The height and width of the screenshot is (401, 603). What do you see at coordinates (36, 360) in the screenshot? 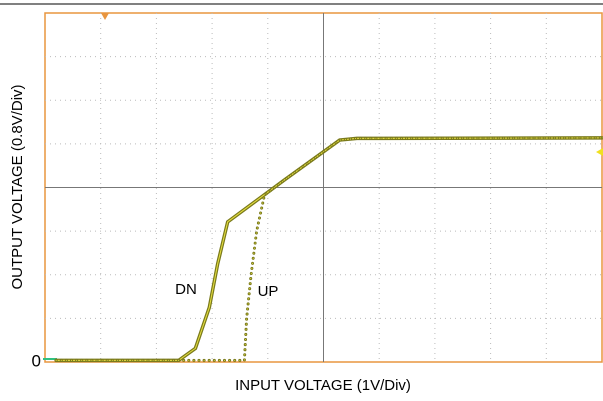
I see `y-tick-label: 0` at bounding box center [36, 360].